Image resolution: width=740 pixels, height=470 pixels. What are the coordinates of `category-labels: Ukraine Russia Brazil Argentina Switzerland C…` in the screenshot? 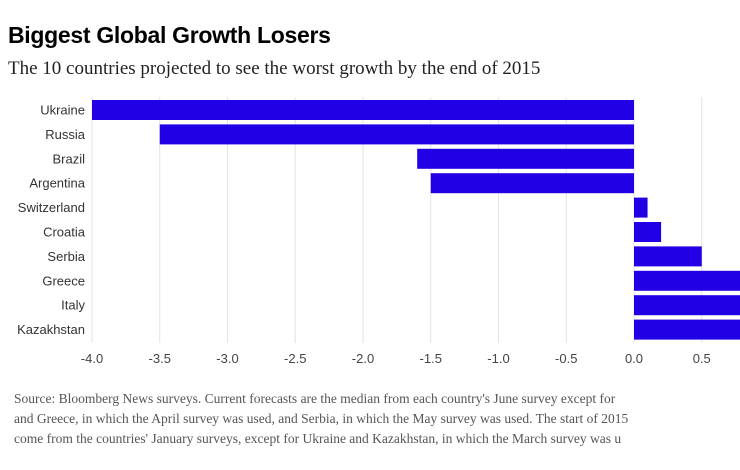 It's located at (51, 220).